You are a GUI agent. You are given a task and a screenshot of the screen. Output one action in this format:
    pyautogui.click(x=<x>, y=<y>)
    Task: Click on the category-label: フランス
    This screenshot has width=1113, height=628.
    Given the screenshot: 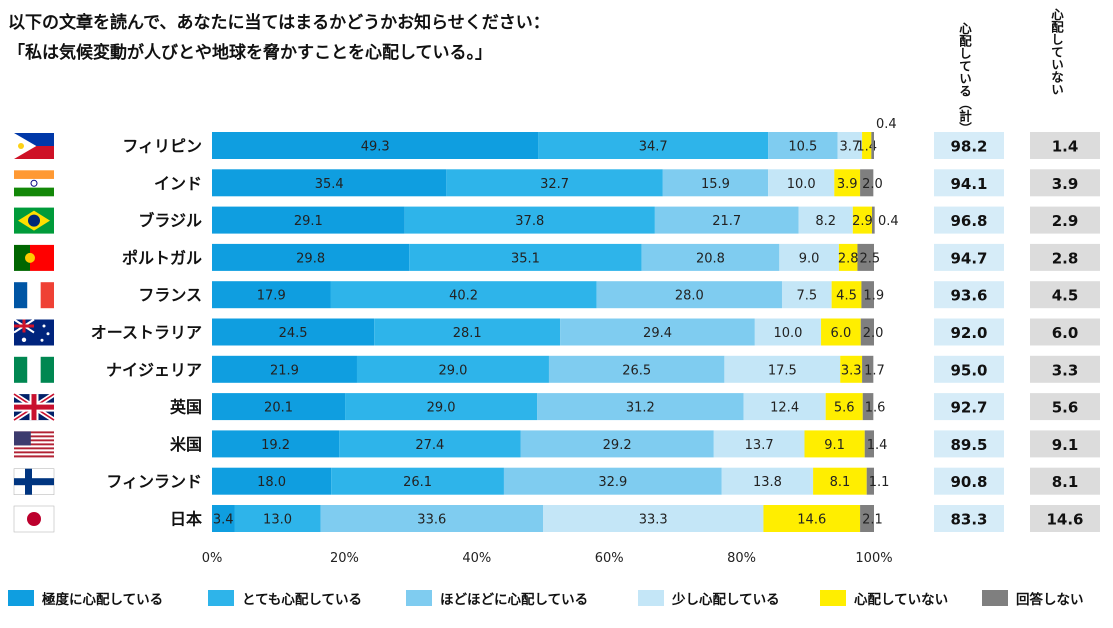 What is the action you would take?
    pyautogui.click(x=170, y=295)
    